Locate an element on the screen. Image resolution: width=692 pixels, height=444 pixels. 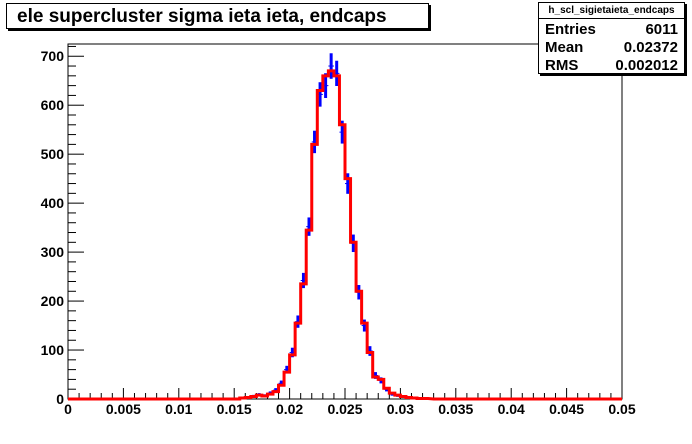
x-tick-label: 0.005 is located at coordinates (123, 409).